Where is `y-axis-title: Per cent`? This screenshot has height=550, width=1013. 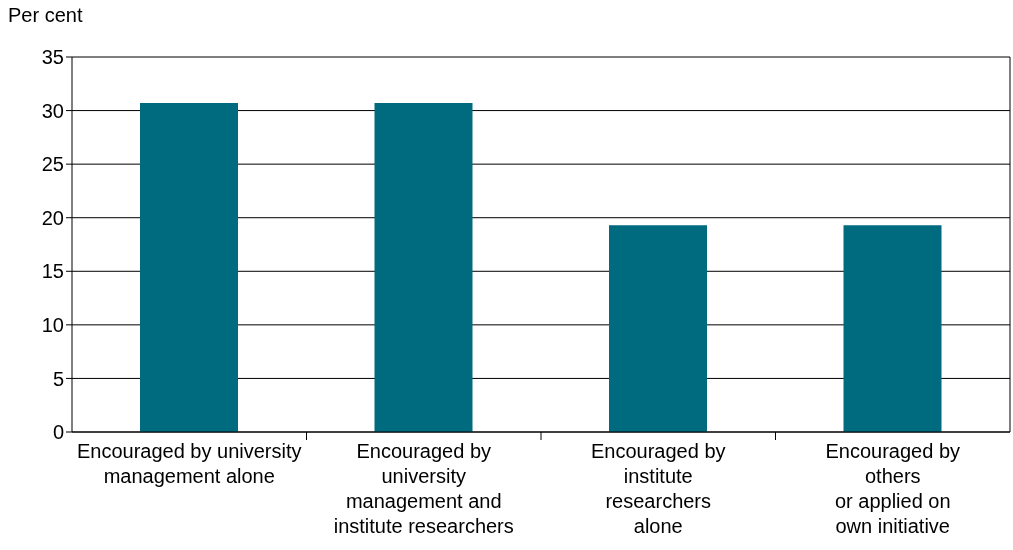 y-axis-title: Per cent is located at coordinates (45, 15).